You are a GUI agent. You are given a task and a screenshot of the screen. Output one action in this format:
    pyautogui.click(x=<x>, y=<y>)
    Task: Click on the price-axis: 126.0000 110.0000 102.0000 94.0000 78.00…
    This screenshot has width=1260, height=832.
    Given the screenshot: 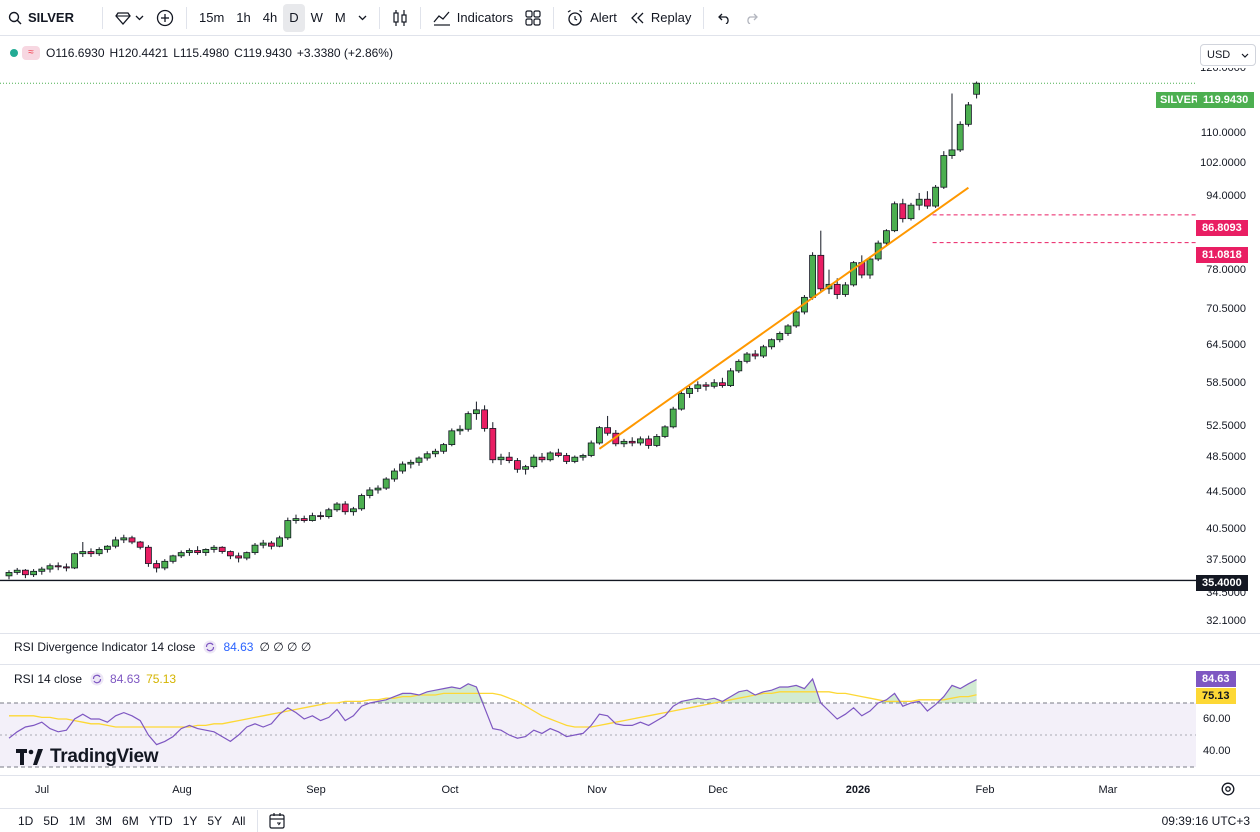 What is the action you would take?
    pyautogui.click(x=1228, y=335)
    